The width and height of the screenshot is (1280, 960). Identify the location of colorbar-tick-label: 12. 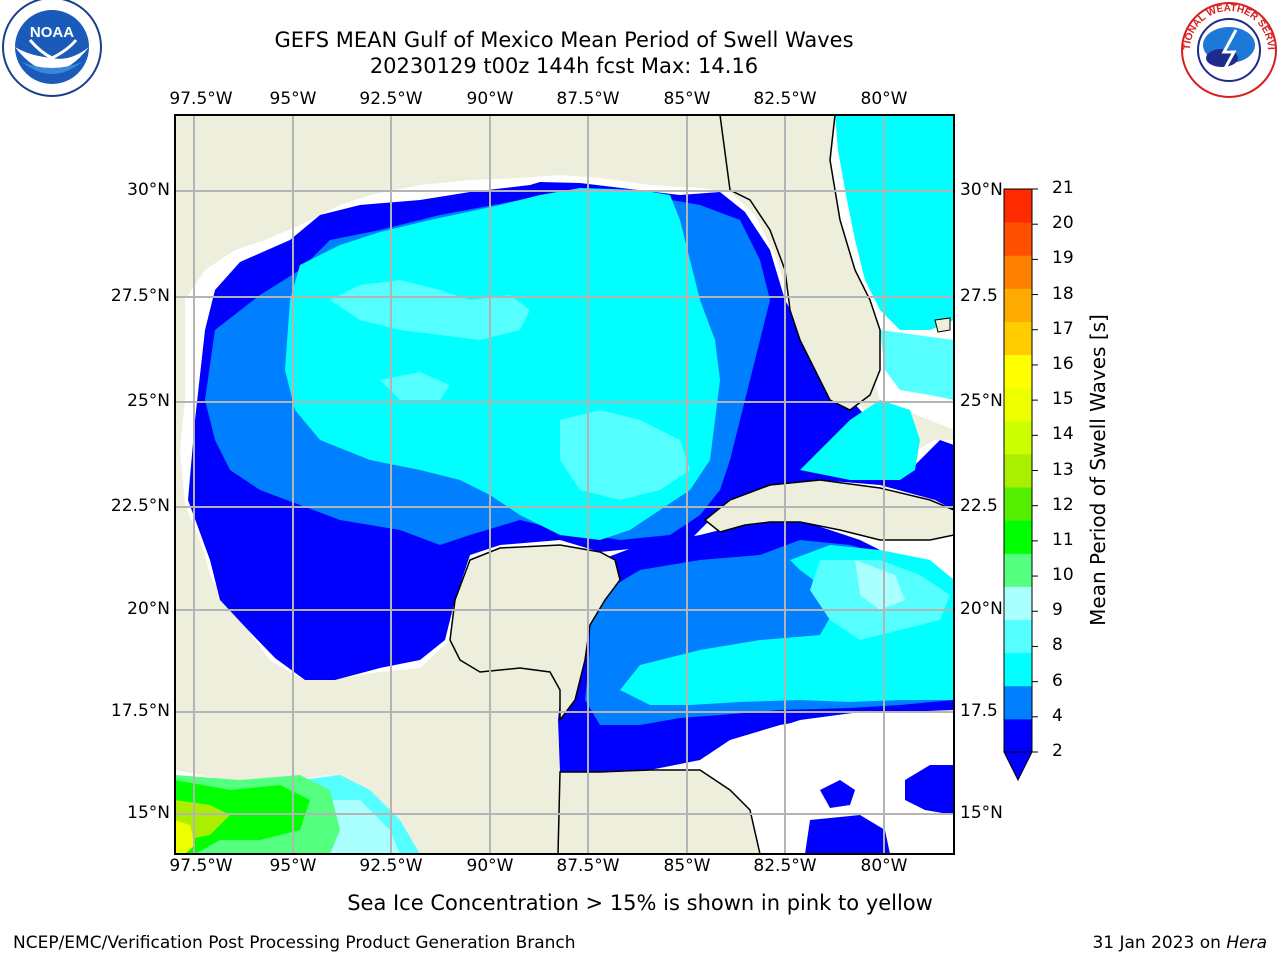
(1063, 504).